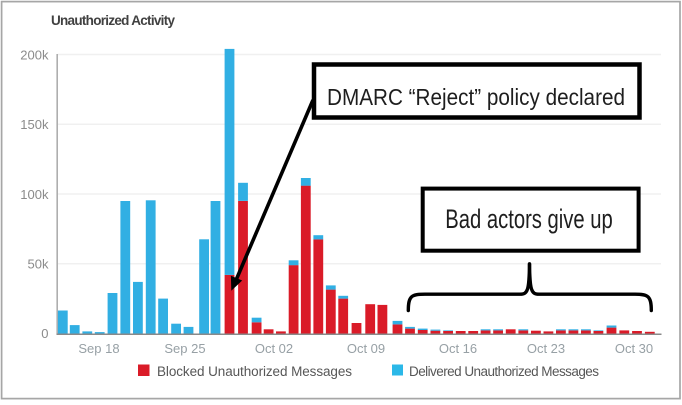  I want to click on svg-text:Delivered Unauthorized Message: Delivered Unauthorized Messages, so click(504, 371).